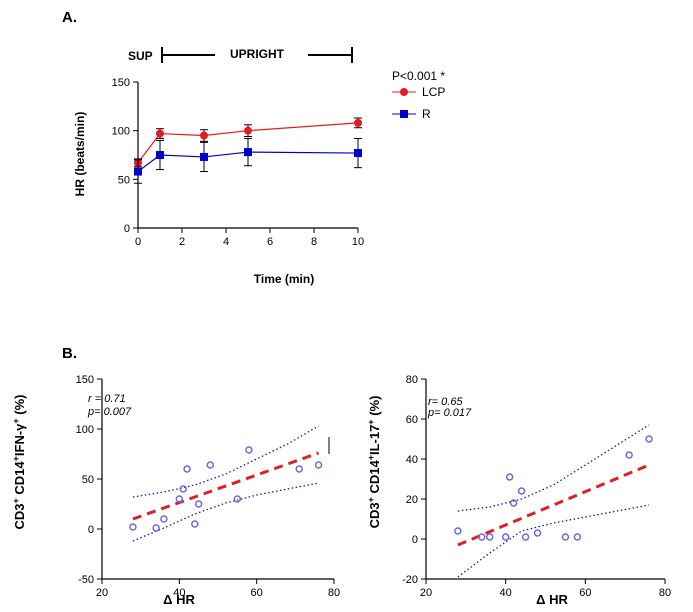  What do you see at coordinates (80, 154) in the screenshot?
I see `y-axis-title: HR (beats/min)` at bounding box center [80, 154].